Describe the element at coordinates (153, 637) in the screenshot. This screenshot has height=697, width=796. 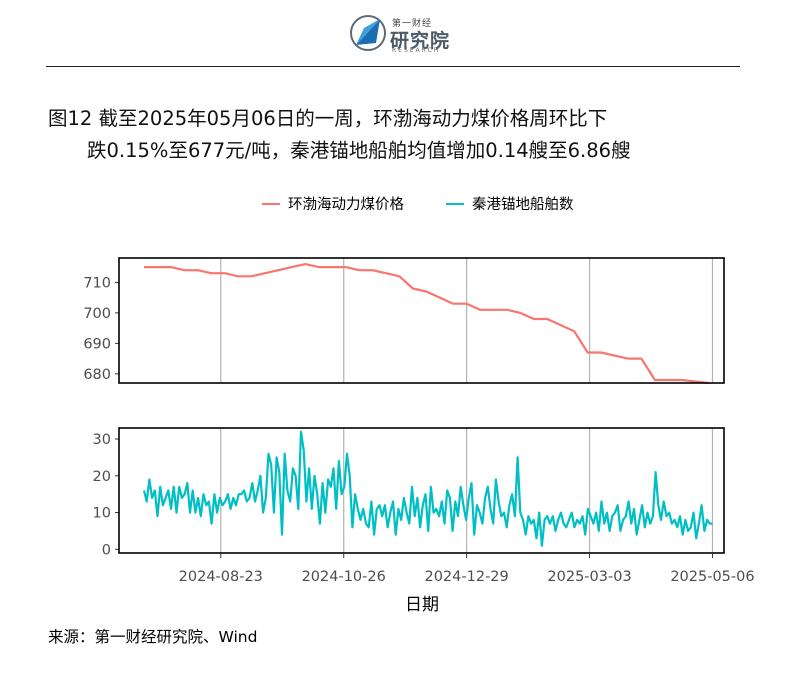
I see `source-note: 来源：第一财经研究院、Wind` at that location.